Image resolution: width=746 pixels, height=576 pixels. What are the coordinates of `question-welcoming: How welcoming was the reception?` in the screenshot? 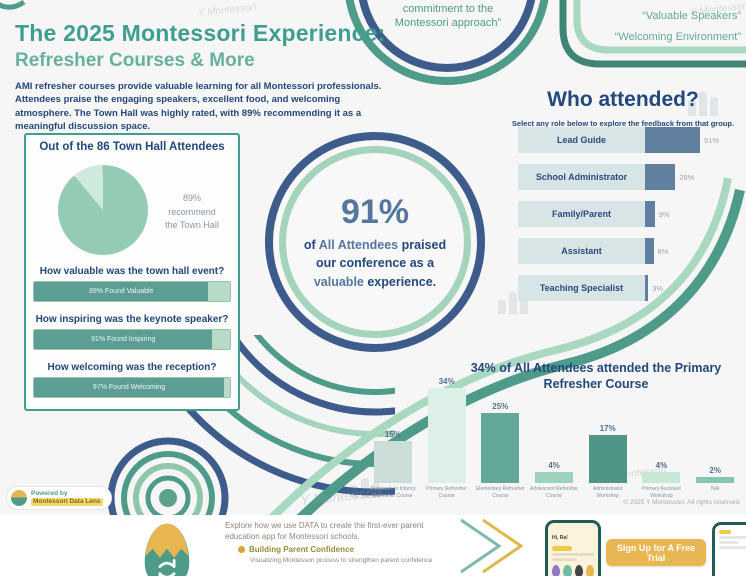 It's located at (132, 367).